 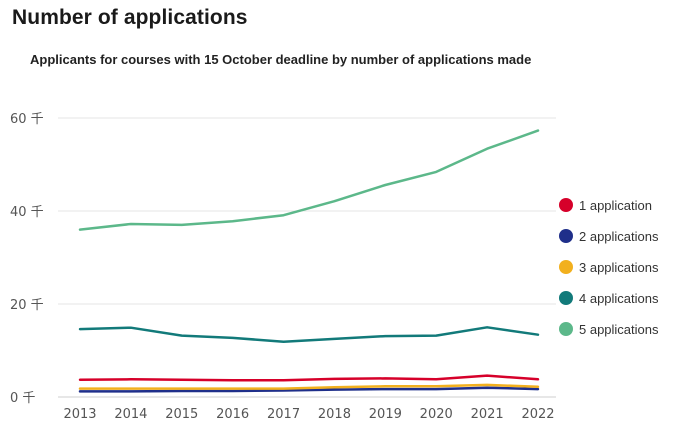 I want to click on legend-item: 5 applications, so click(x=609, y=329).